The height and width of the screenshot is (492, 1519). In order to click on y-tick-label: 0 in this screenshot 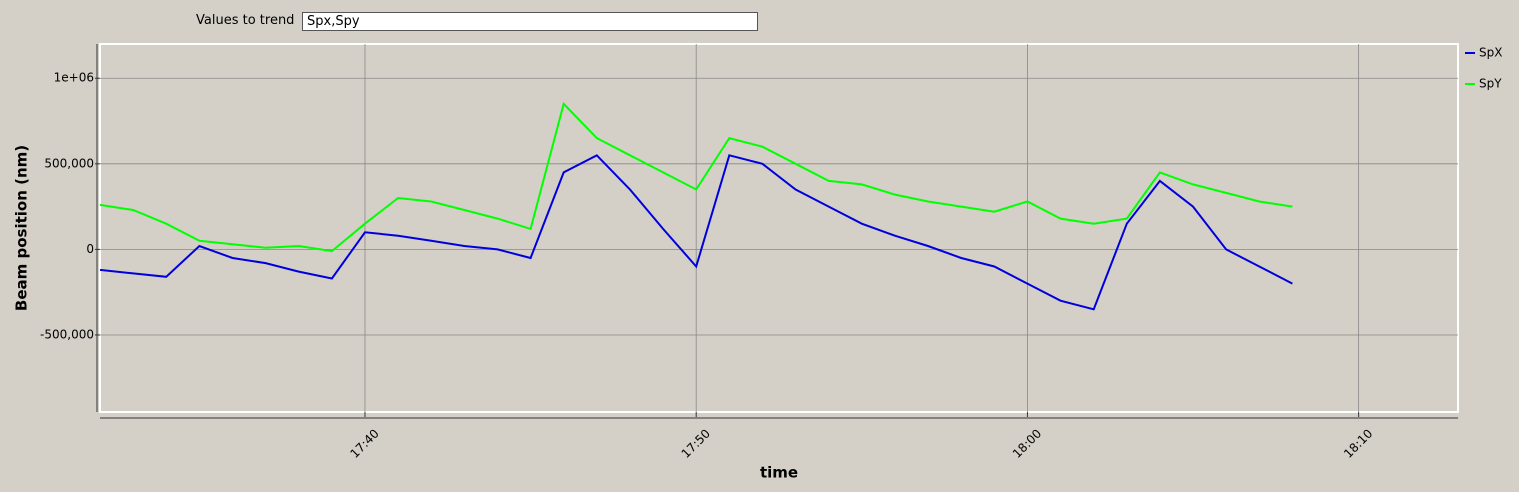, I will do `click(90, 249)`.